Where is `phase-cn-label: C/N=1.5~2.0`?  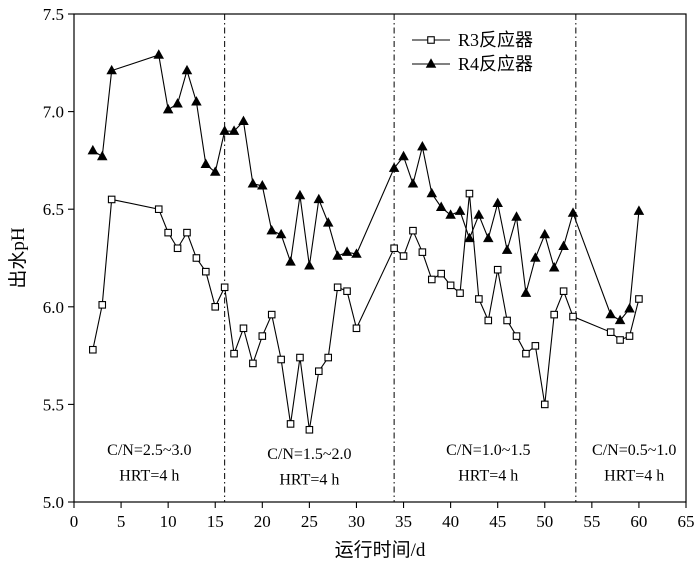 phase-cn-label: C/N=1.5~2.0 is located at coordinates (309, 454).